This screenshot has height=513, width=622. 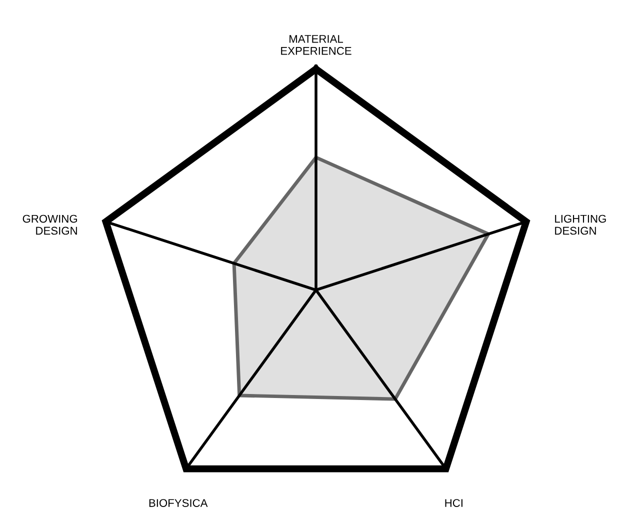 I want to click on spoke-label: LIGHTING DESIGN, so click(x=580, y=224).